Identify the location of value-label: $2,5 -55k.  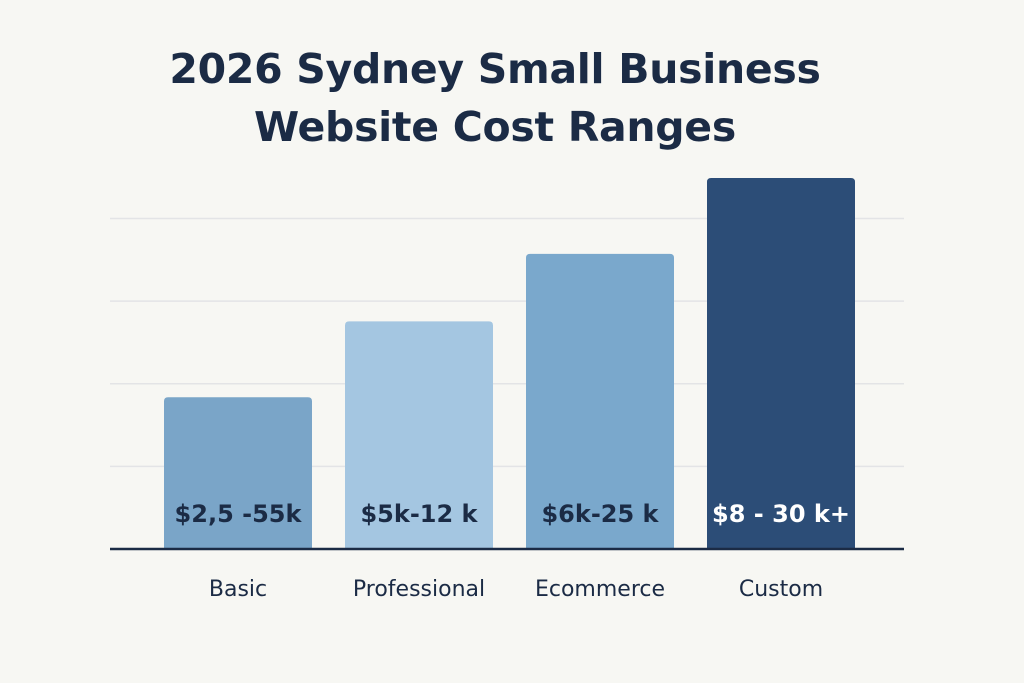
(239, 514).